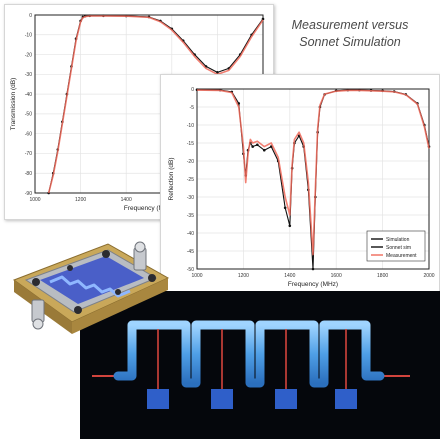 Image resolution: width=440 pixels, height=439 pixels. I want to click on reflection-legend-entry-1: Sonnet sim, so click(398, 248).